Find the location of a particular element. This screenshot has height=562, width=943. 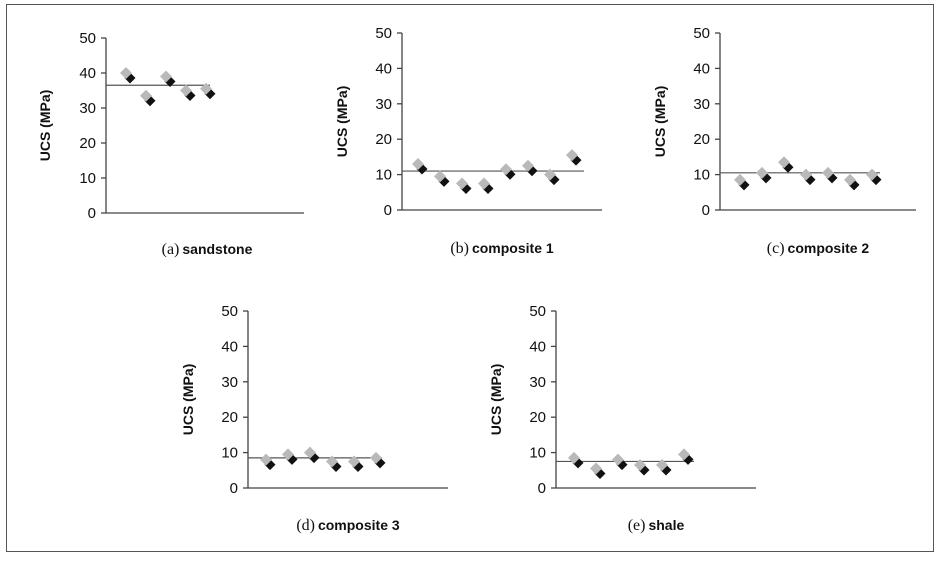

chart-panel-c: 0 10 20 30 40 50 UCS (MPa) (c) composite 2 is located at coordinates (784, 141).